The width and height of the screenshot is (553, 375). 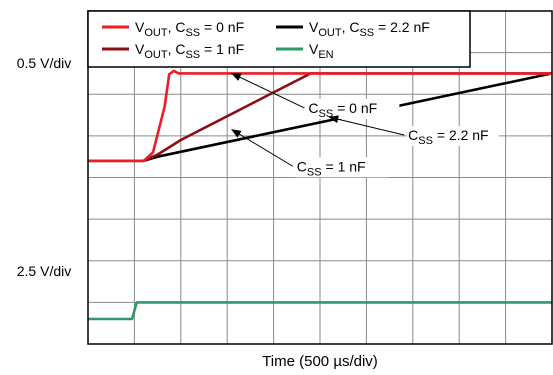 I want to click on y-scale-labels: 0.5 V/div 2.5 V/div, so click(x=44, y=167).